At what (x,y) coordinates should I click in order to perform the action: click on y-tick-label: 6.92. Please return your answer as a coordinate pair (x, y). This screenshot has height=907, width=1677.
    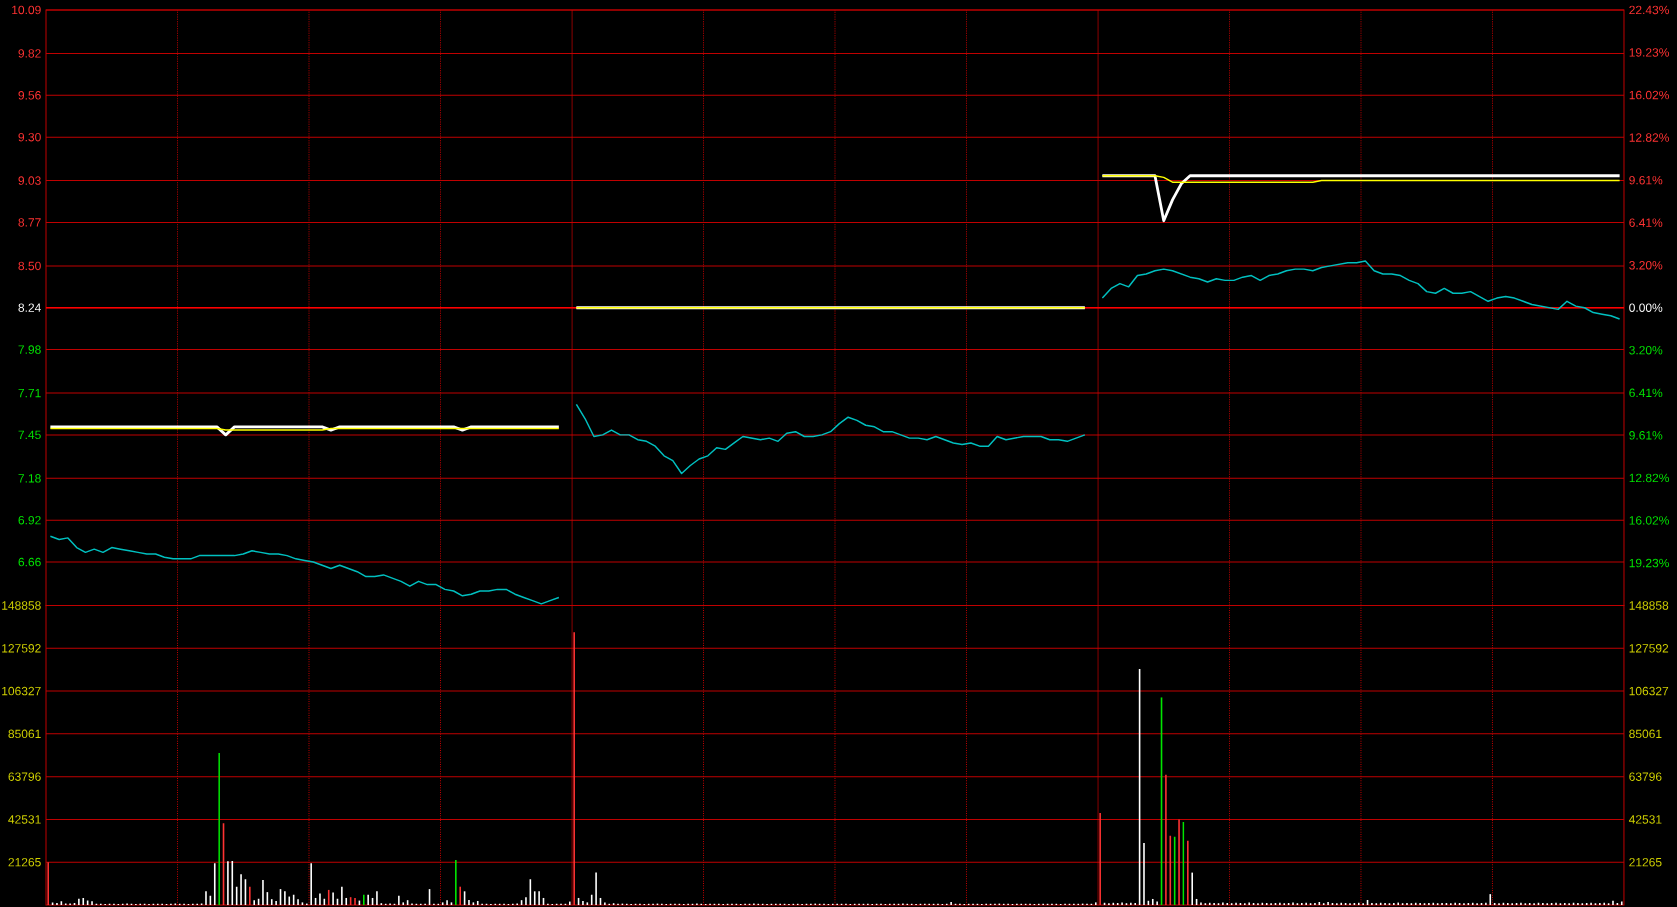
    Looking at the image, I should click on (29, 520).